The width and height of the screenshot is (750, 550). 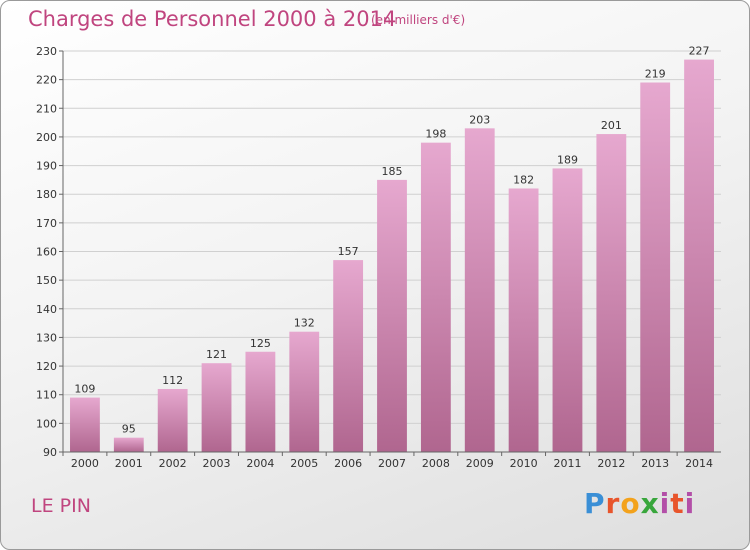 What do you see at coordinates (392, 315) in the screenshot?
I see `bar-2007` at bounding box center [392, 315].